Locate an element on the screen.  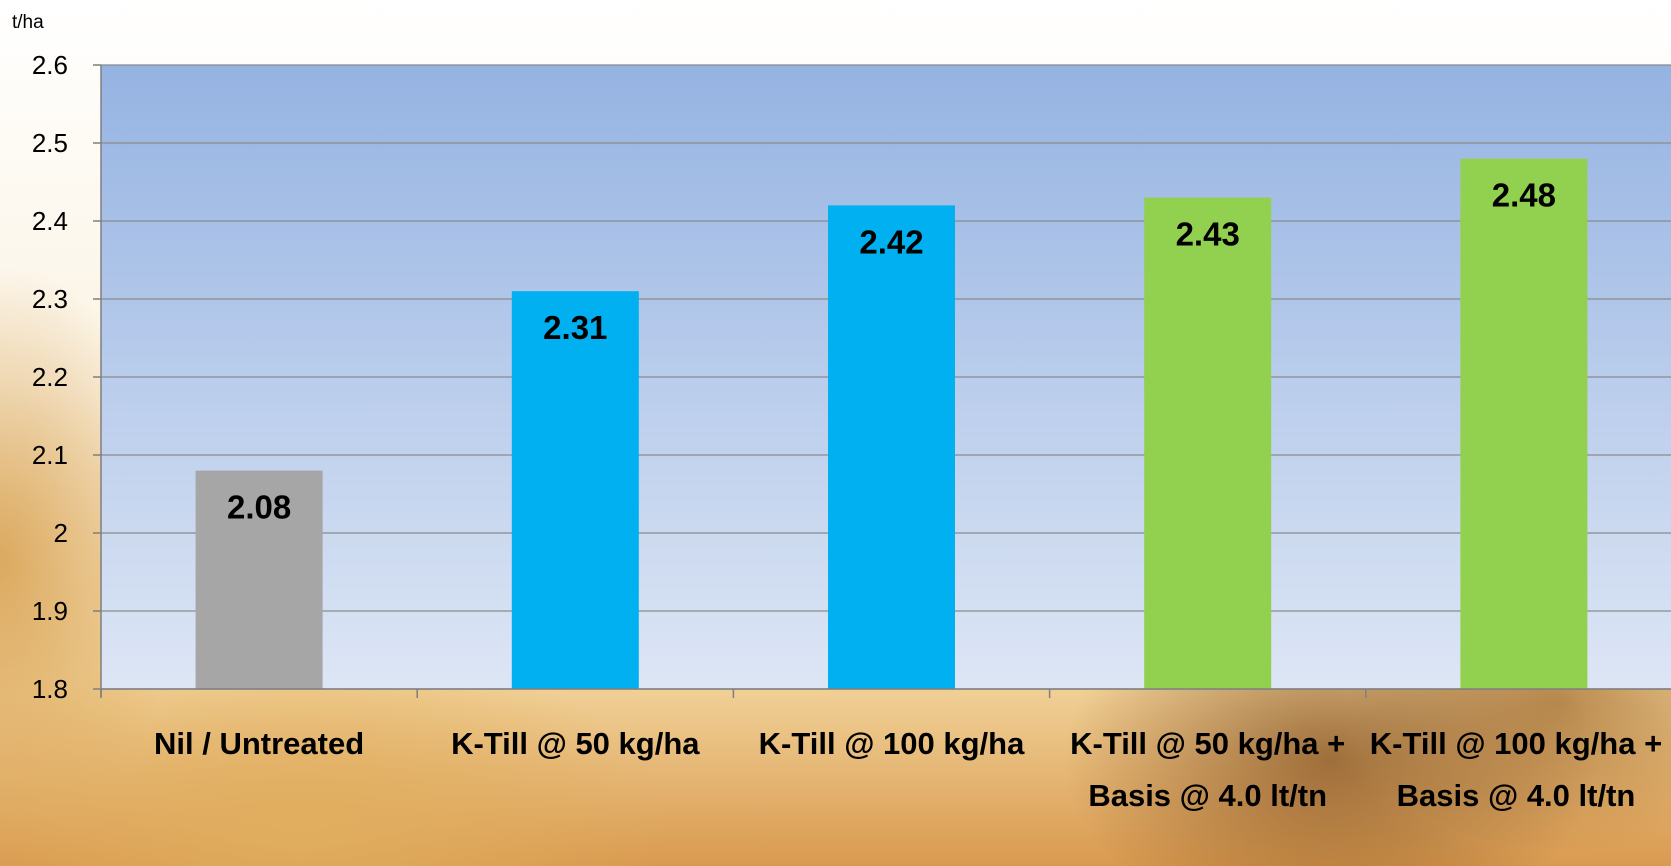
y-tick-label: 2.3 is located at coordinates (50, 299).